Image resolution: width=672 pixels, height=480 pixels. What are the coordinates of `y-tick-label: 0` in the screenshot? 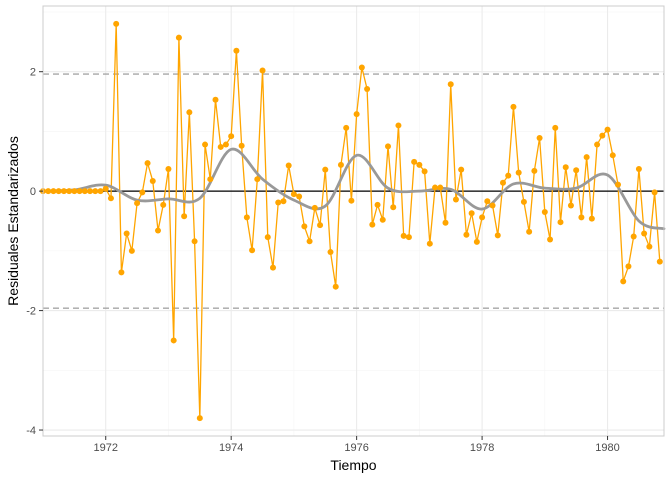 It's located at (33, 192).